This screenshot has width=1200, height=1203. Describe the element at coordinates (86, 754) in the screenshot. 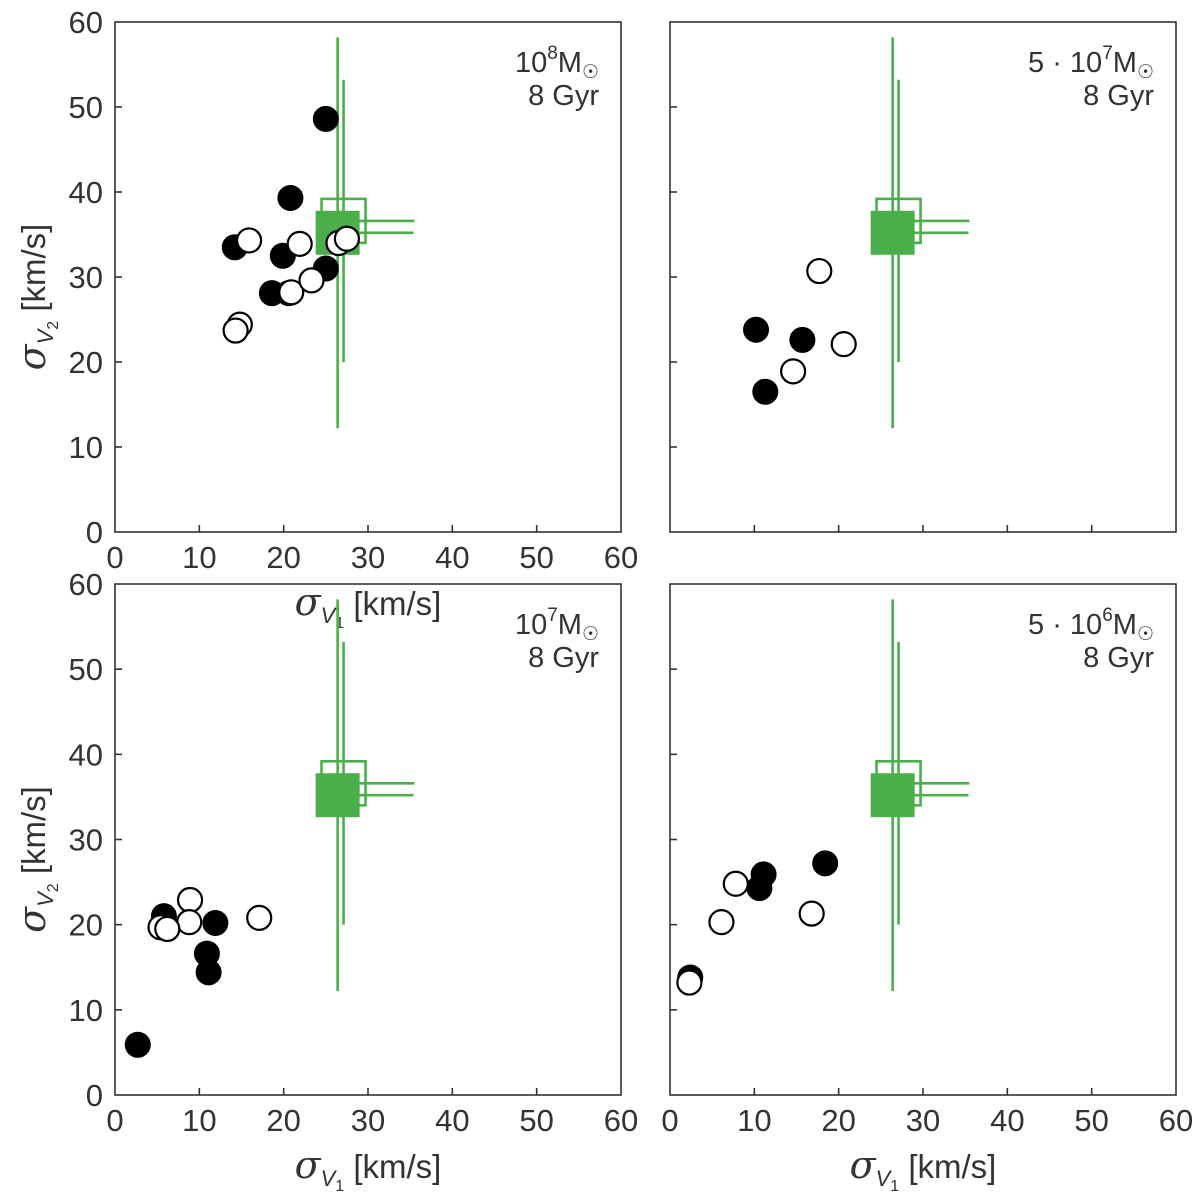

I see `y-tick-label: 40` at that location.